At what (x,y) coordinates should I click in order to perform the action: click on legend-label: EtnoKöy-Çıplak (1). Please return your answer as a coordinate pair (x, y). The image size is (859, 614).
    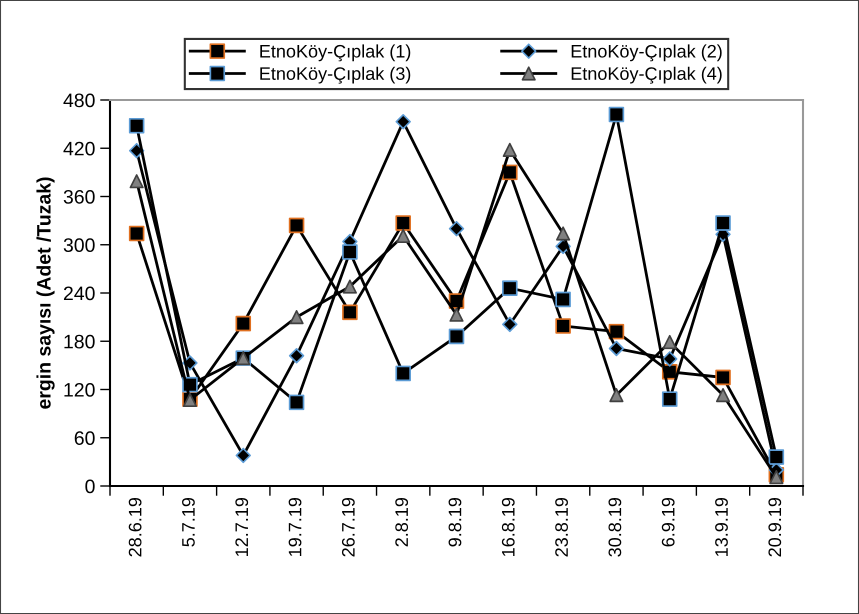
    Looking at the image, I should click on (335, 53).